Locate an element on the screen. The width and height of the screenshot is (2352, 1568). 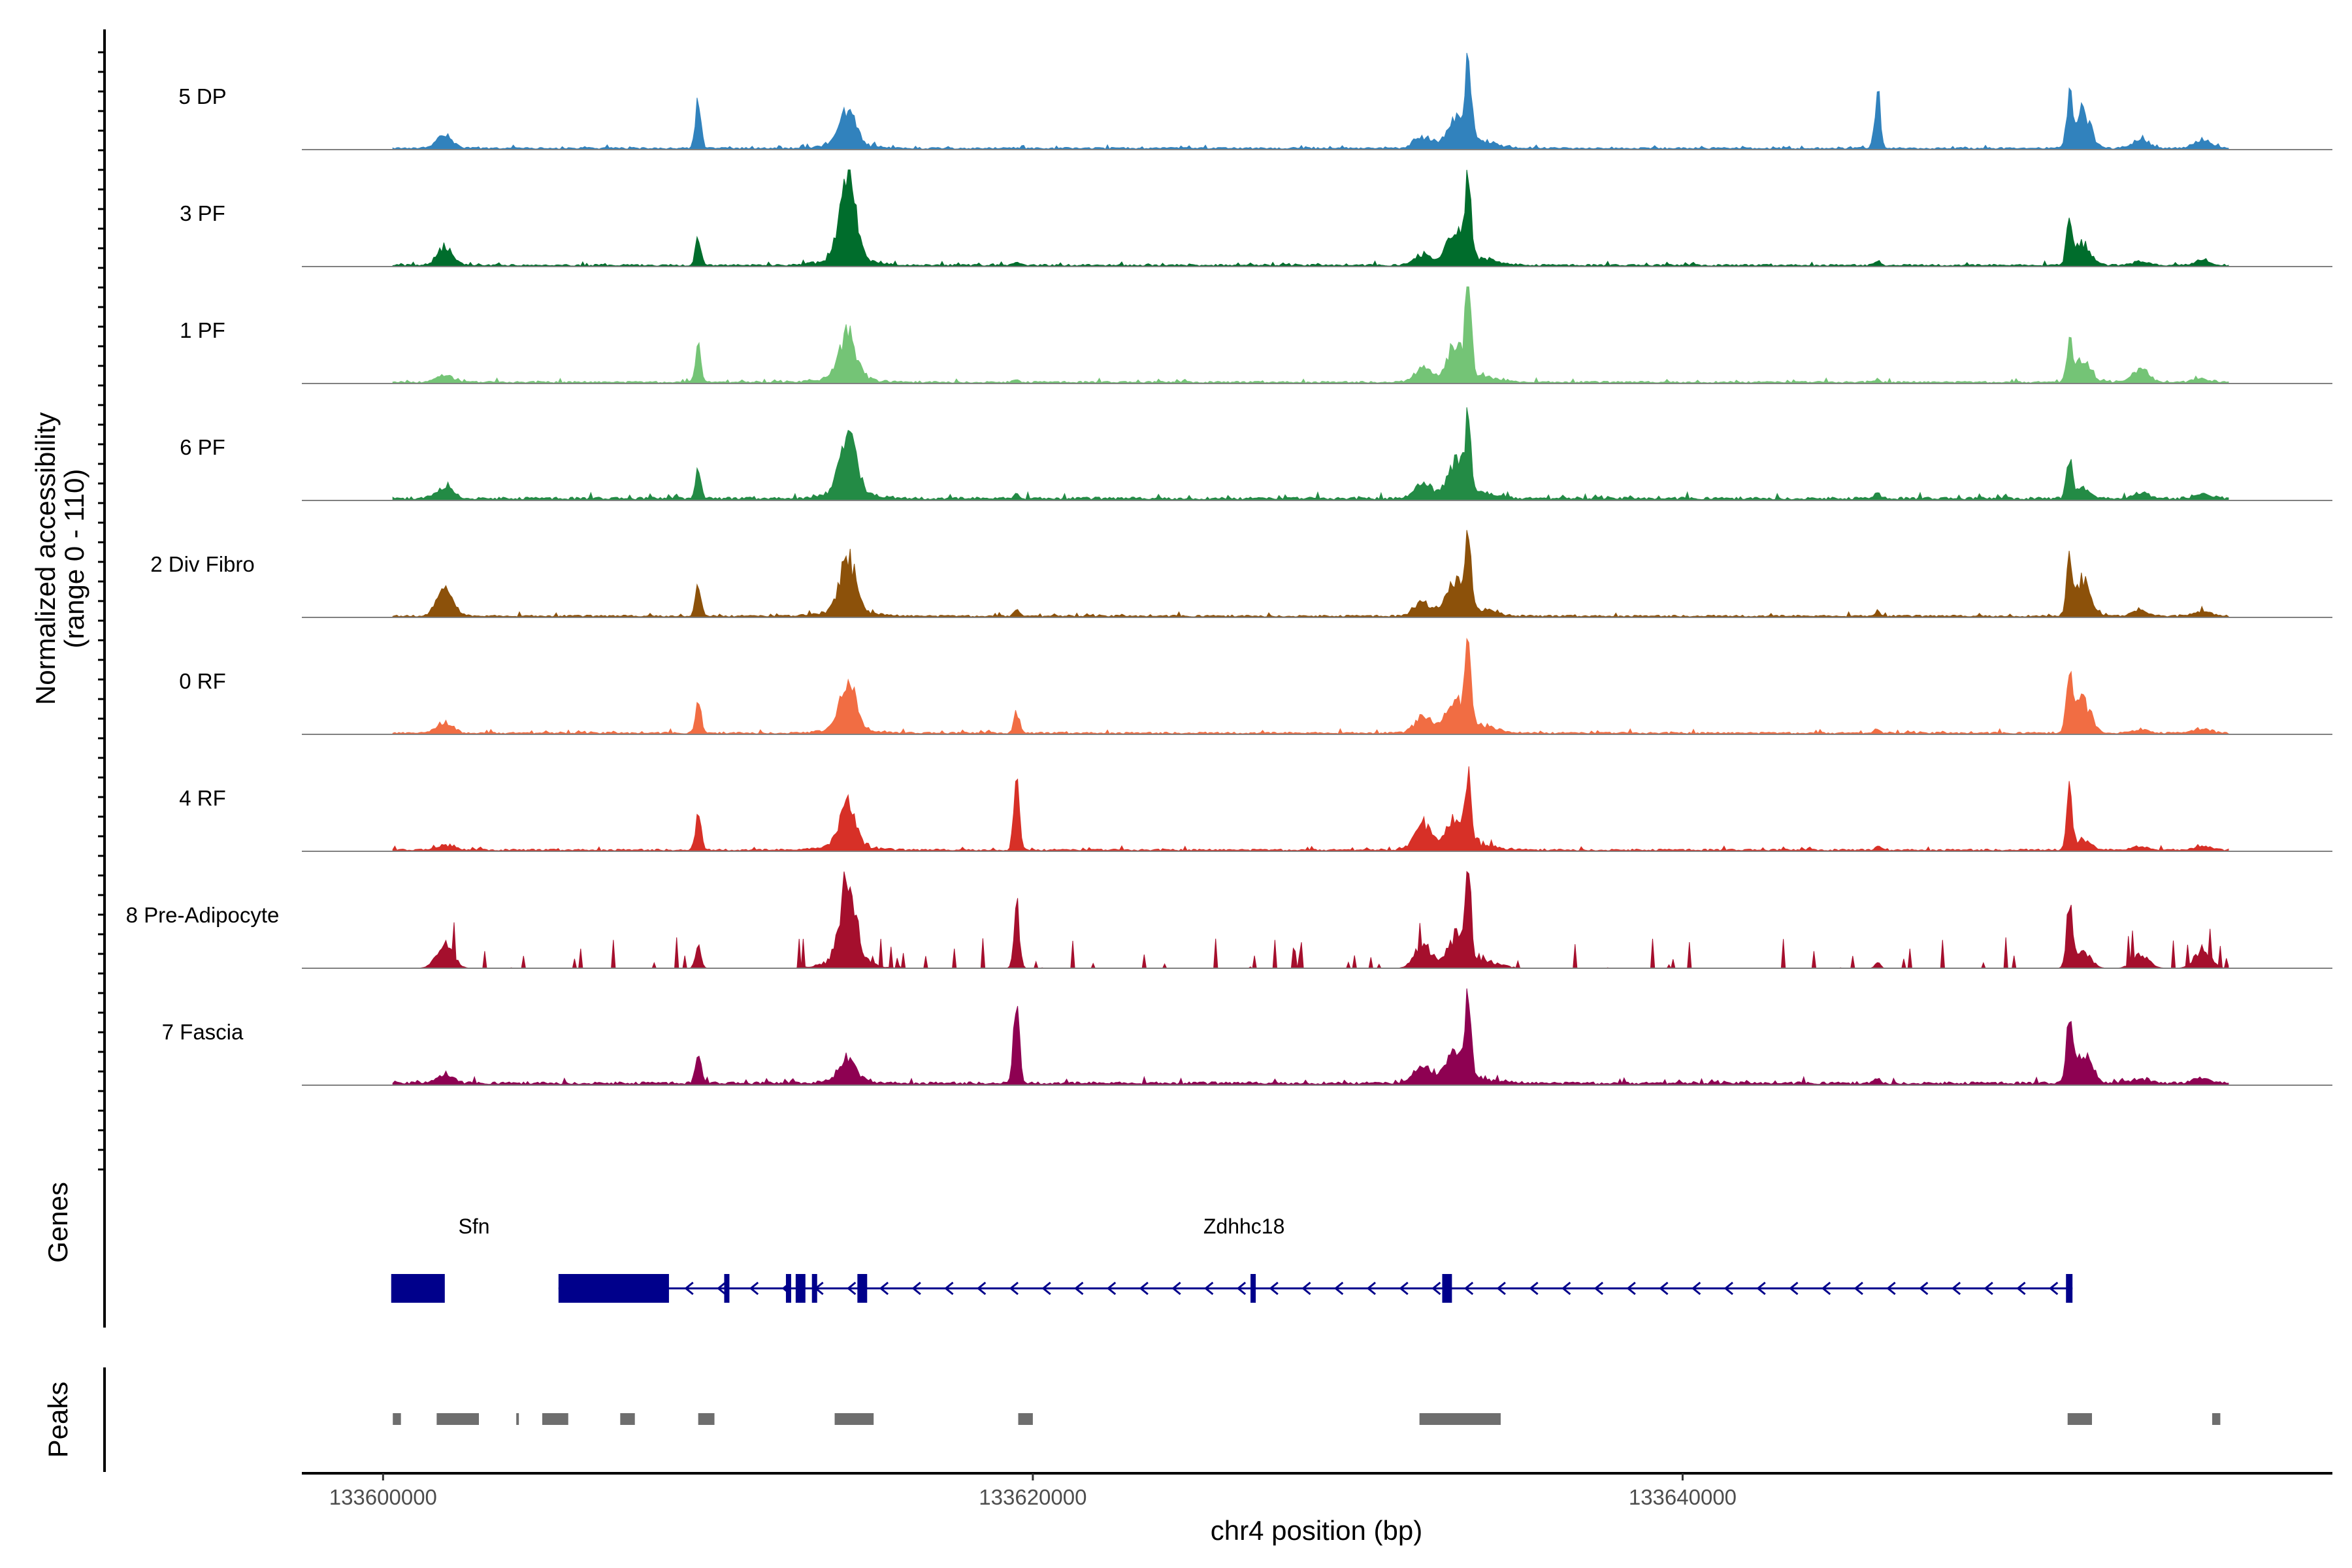
track-label: 8 Pre-Adipocyte is located at coordinates (203, 915).